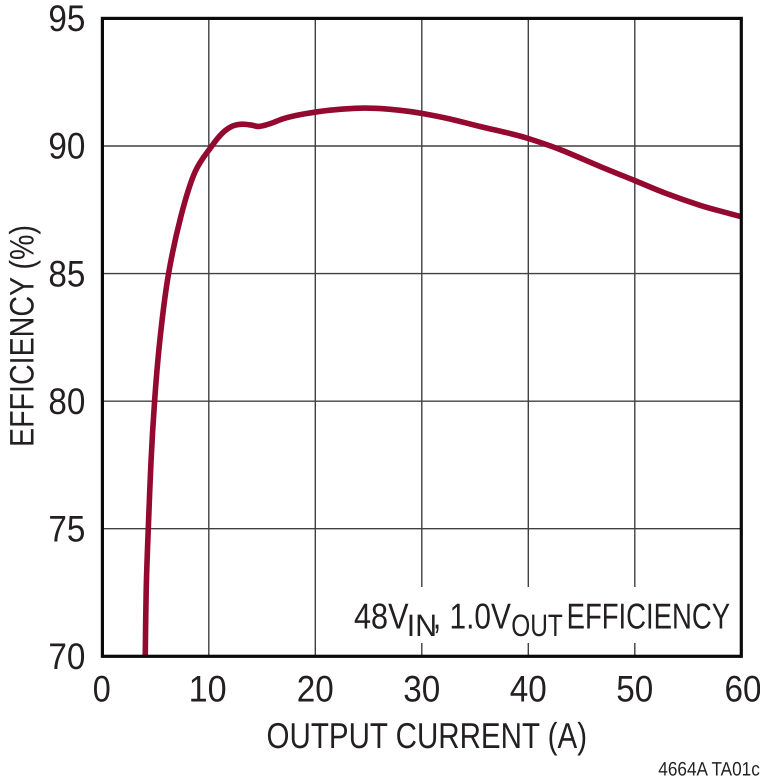 The height and width of the screenshot is (784, 760). What do you see at coordinates (427, 735) in the screenshot?
I see `svg-text: OUTPUT CURRENT (A)` at bounding box center [427, 735].